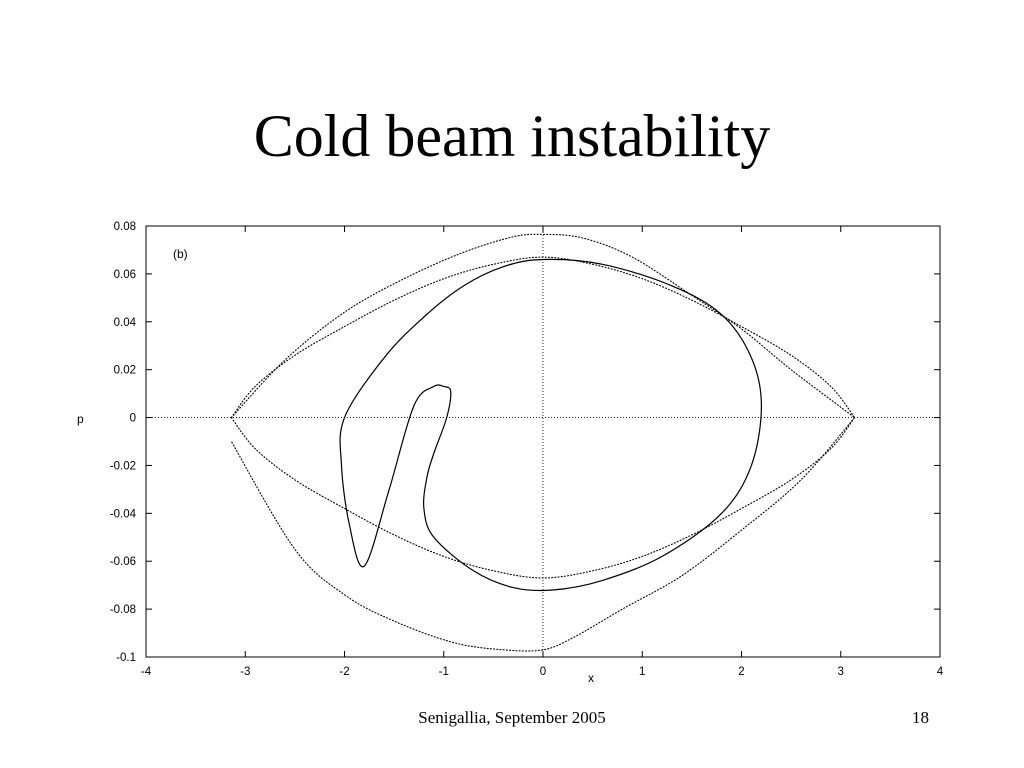 The image size is (1024, 768). I want to click on x-tick-label: -3, so click(245, 672).